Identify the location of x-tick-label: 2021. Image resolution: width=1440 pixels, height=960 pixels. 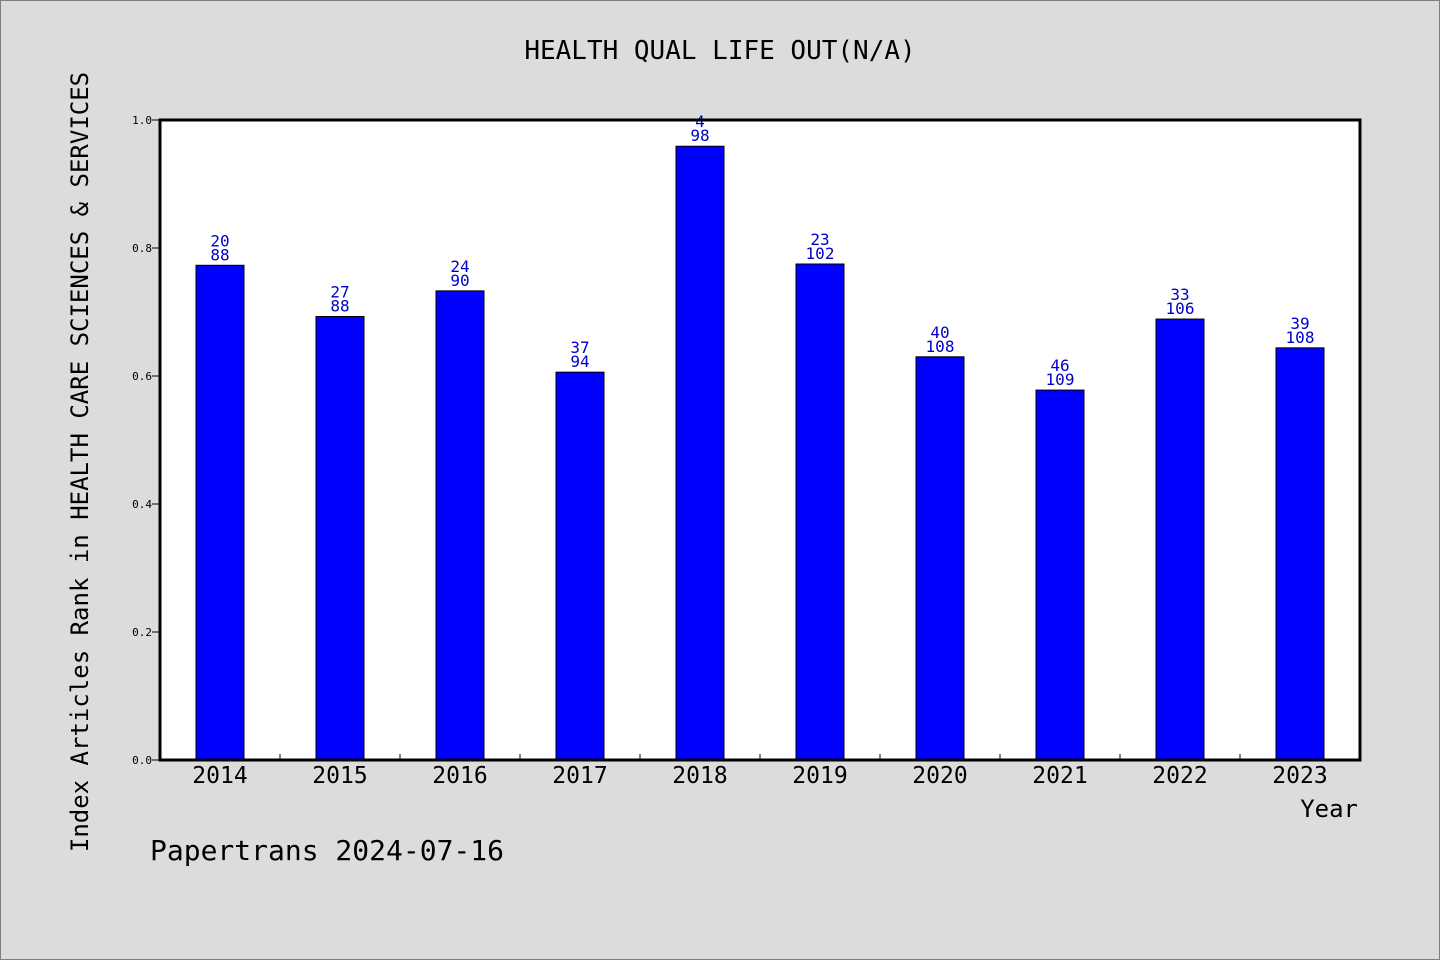
(1059, 776).